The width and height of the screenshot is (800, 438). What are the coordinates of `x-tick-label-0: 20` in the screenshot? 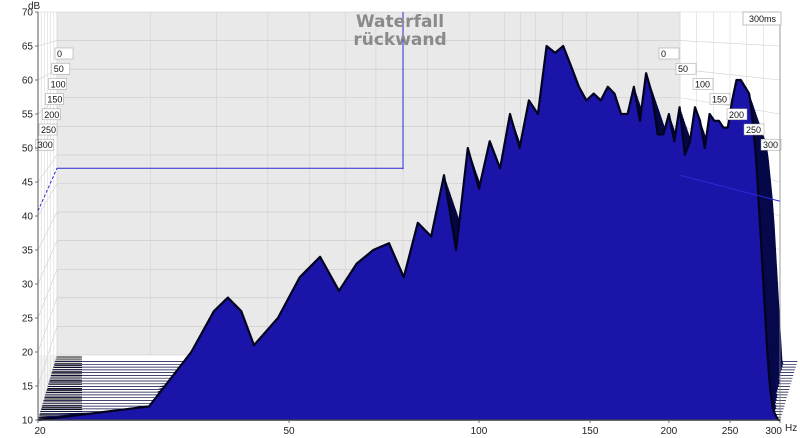 It's located at (40, 431).